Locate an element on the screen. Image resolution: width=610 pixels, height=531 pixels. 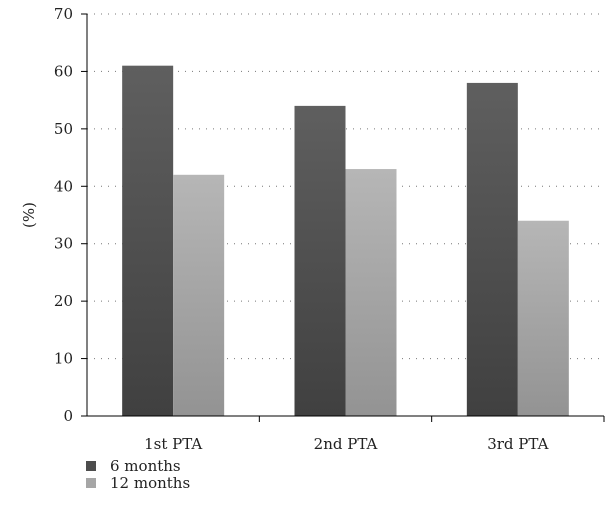
x-axis-ticks: 1st PTA 2nd PTA 3rd PTA is located at coordinates (374, 434).